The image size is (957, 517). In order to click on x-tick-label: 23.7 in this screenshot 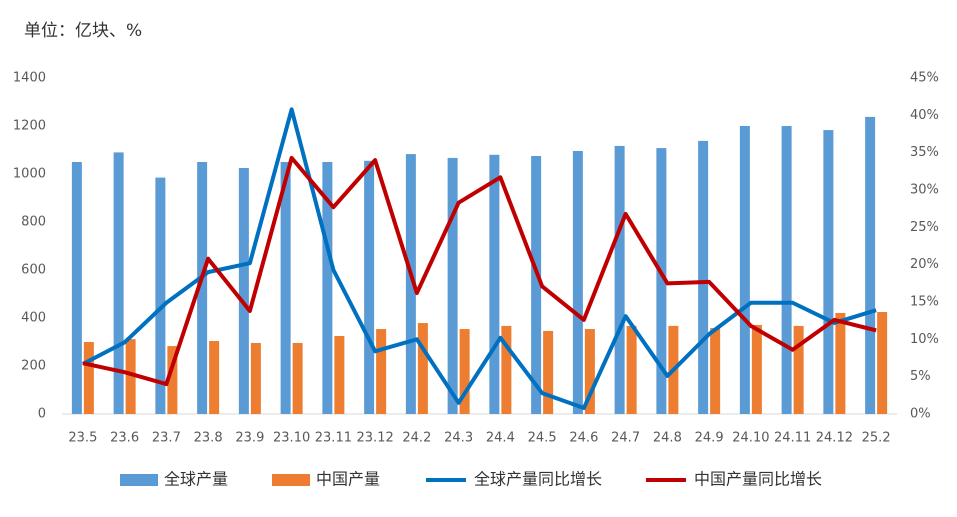, I will do `click(166, 438)`.